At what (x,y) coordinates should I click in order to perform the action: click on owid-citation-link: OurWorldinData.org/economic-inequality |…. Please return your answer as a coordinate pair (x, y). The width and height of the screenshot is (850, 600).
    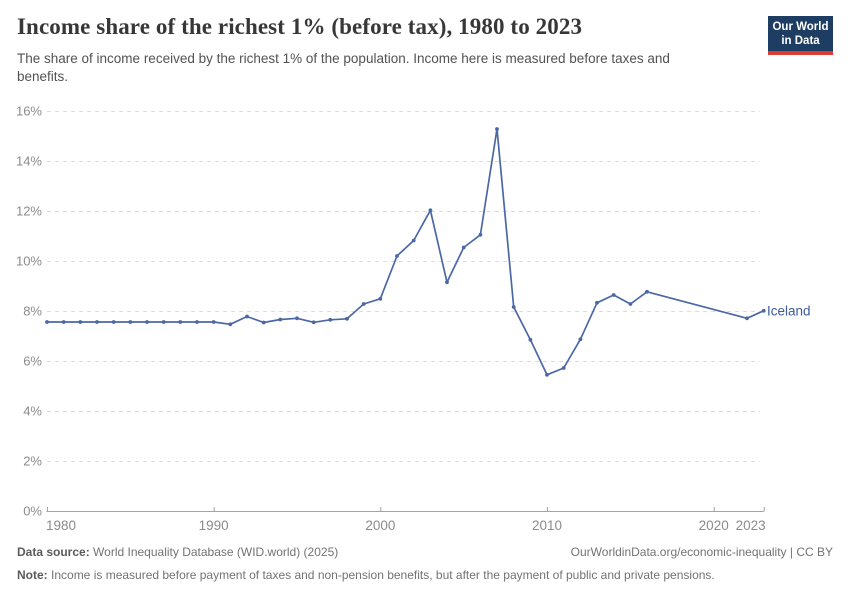
    Looking at the image, I should click on (701, 552).